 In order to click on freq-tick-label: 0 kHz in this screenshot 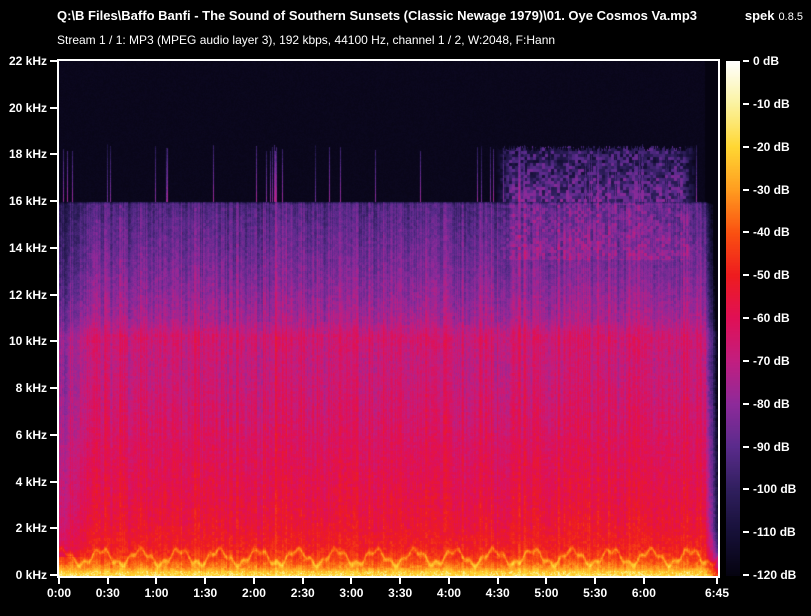, I will do `click(31, 575)`.